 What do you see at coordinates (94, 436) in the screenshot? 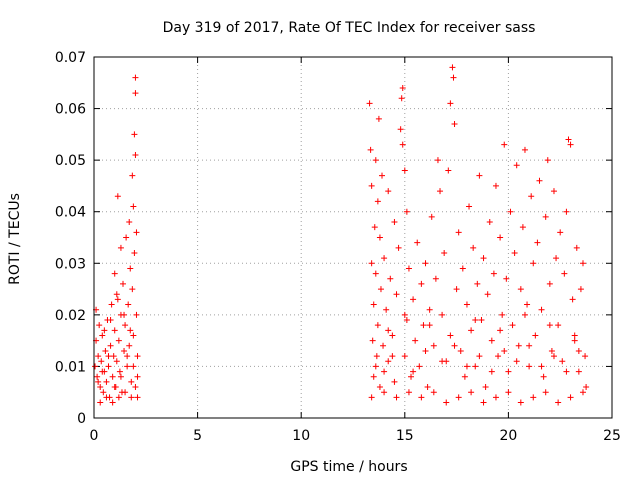
I see `x-tick-label: 0` at bounding box center [94, 436].